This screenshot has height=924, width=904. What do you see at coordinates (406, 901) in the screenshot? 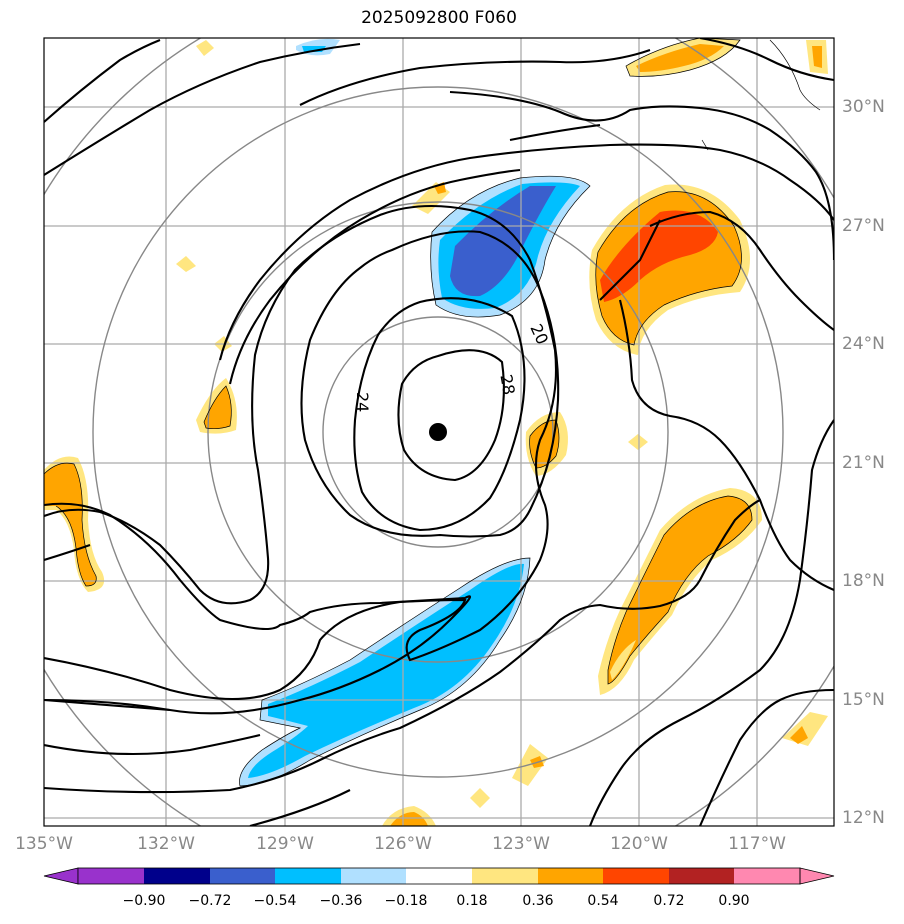
I see `colorbar-label: −0.18` at bounding box center [406, 901].